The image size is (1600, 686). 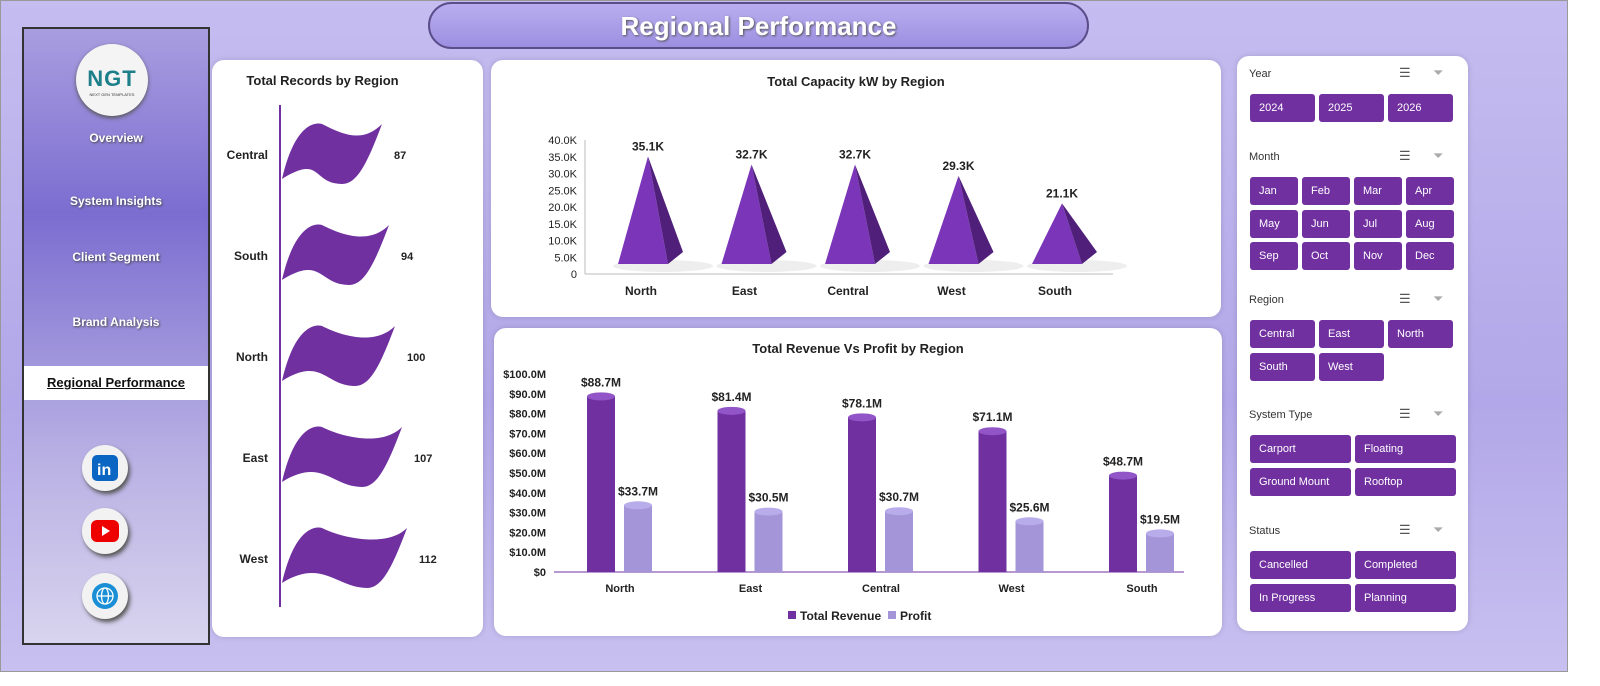 I want to click on svg-text: in, so click(x=104, y=470).